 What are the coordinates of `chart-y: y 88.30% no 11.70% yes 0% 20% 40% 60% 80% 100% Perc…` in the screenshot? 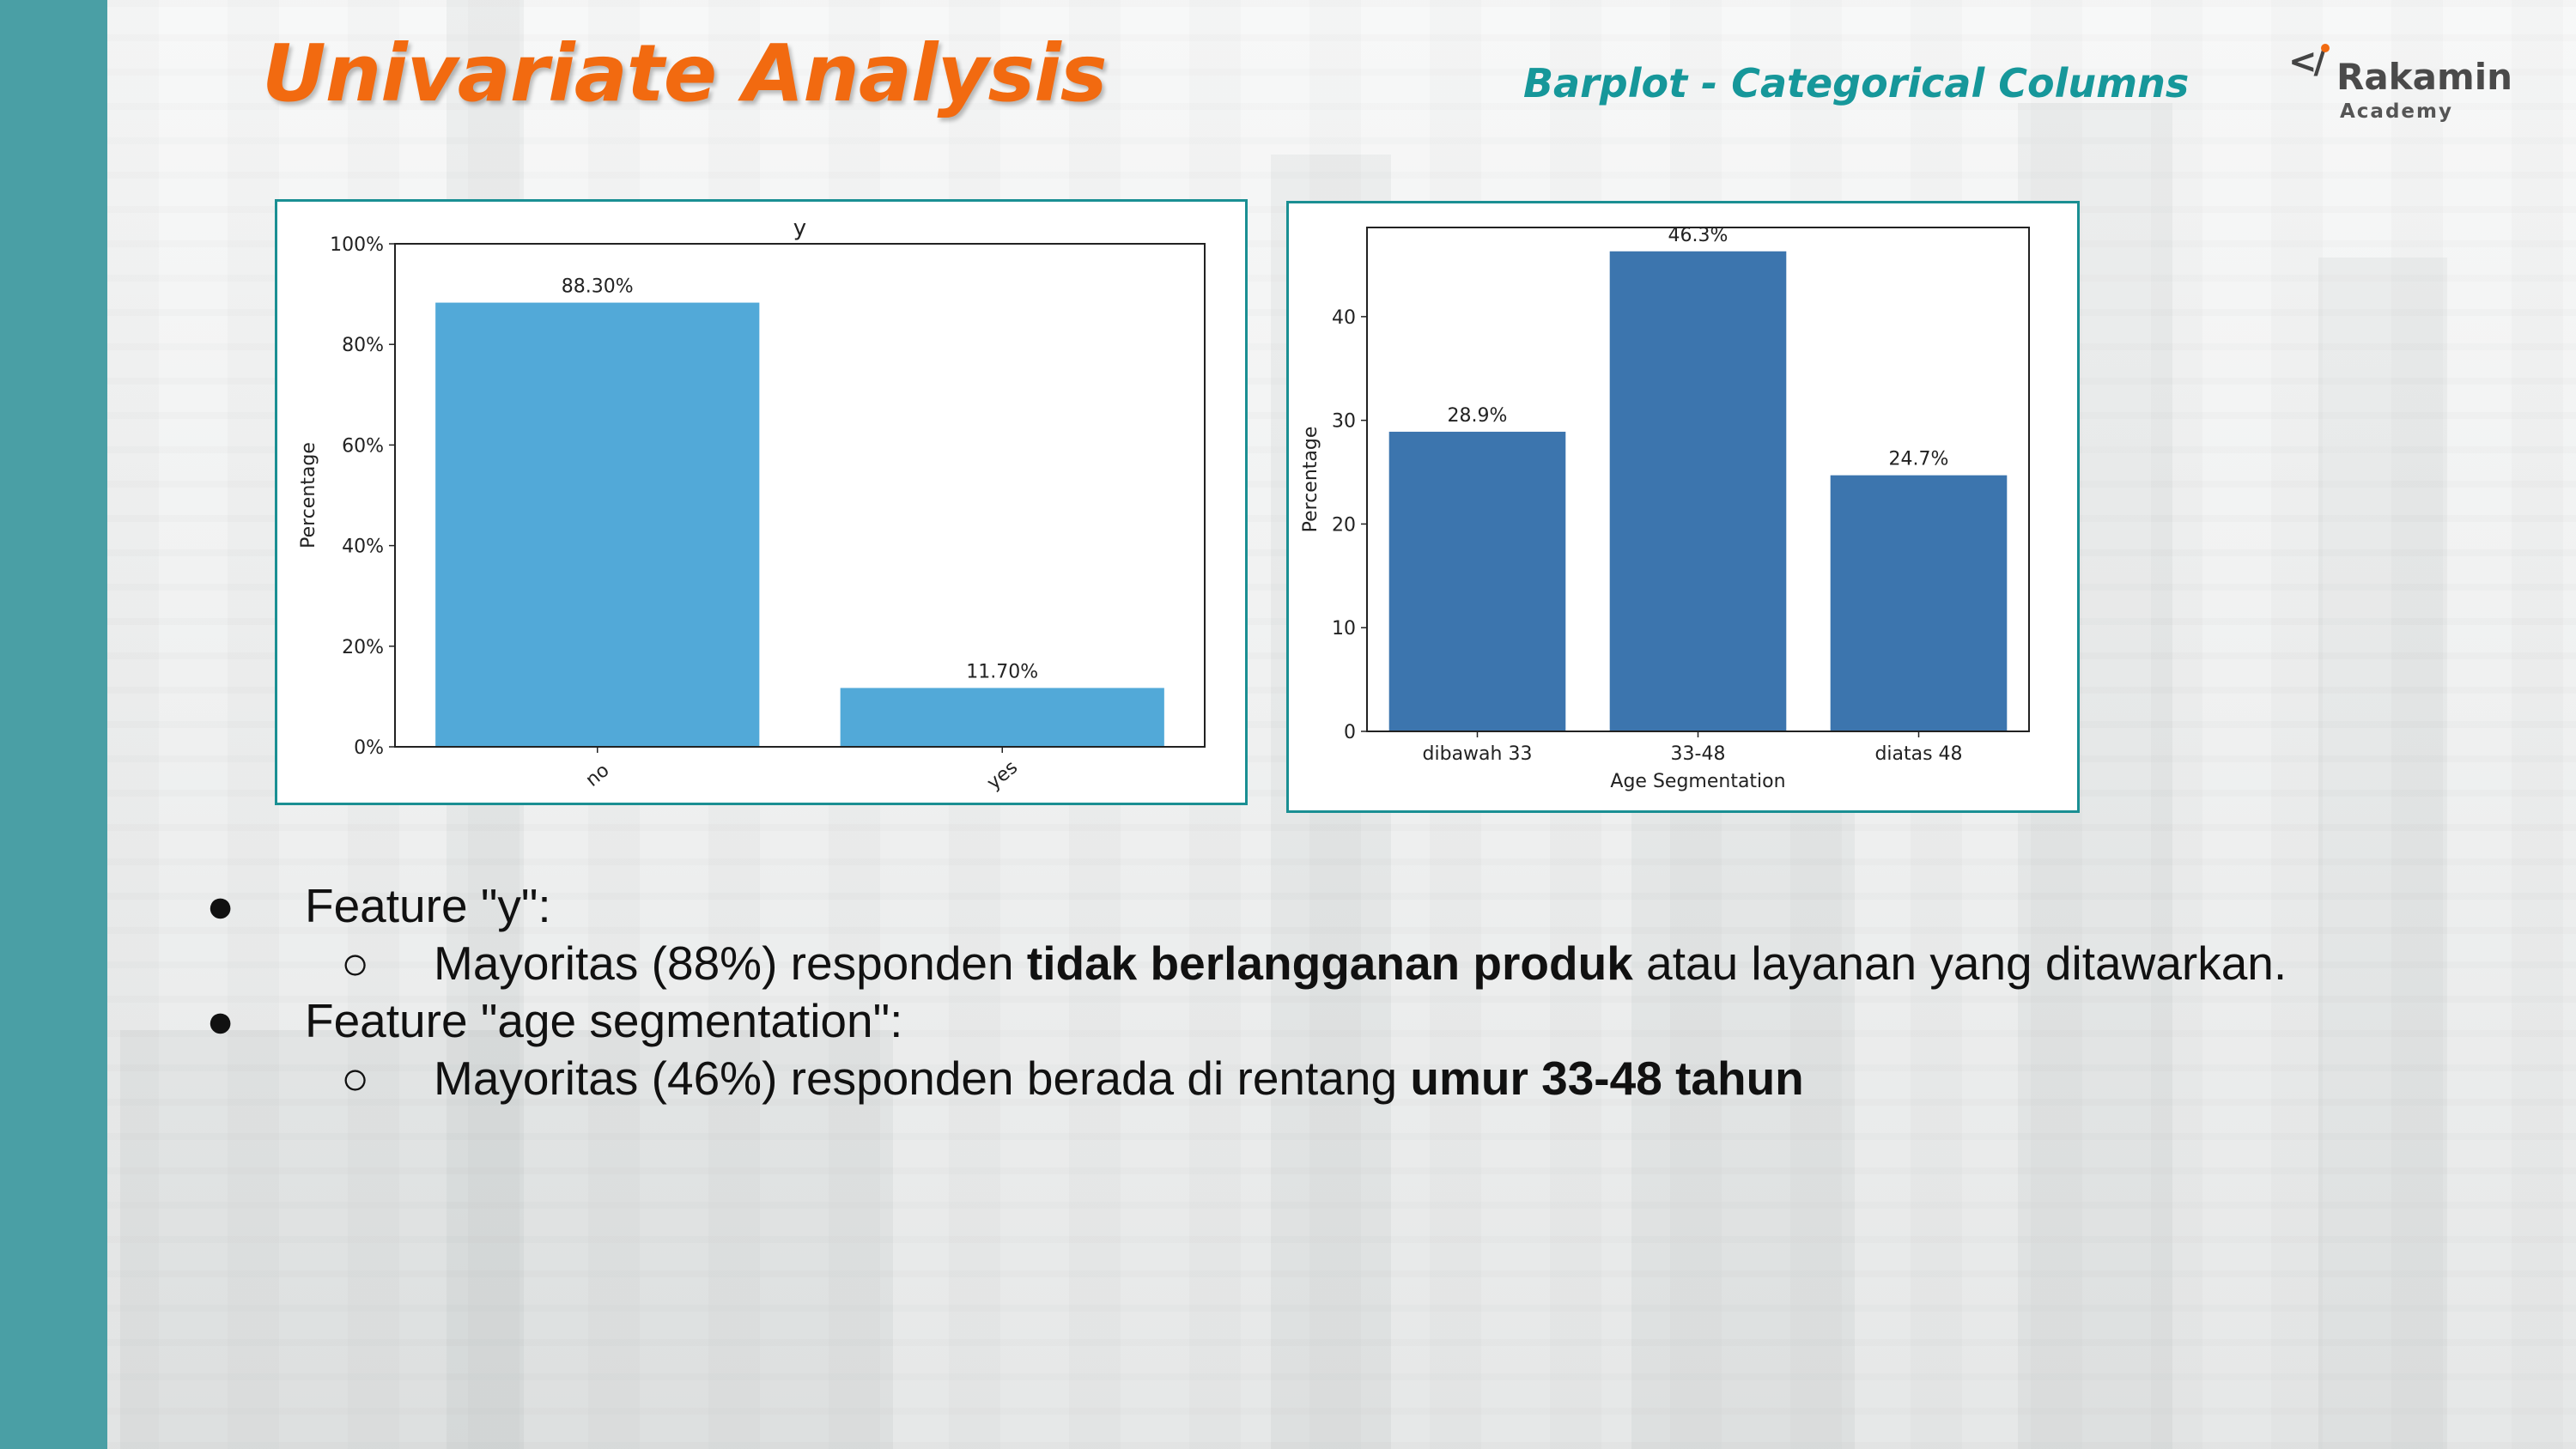 It's located at (752, 505).